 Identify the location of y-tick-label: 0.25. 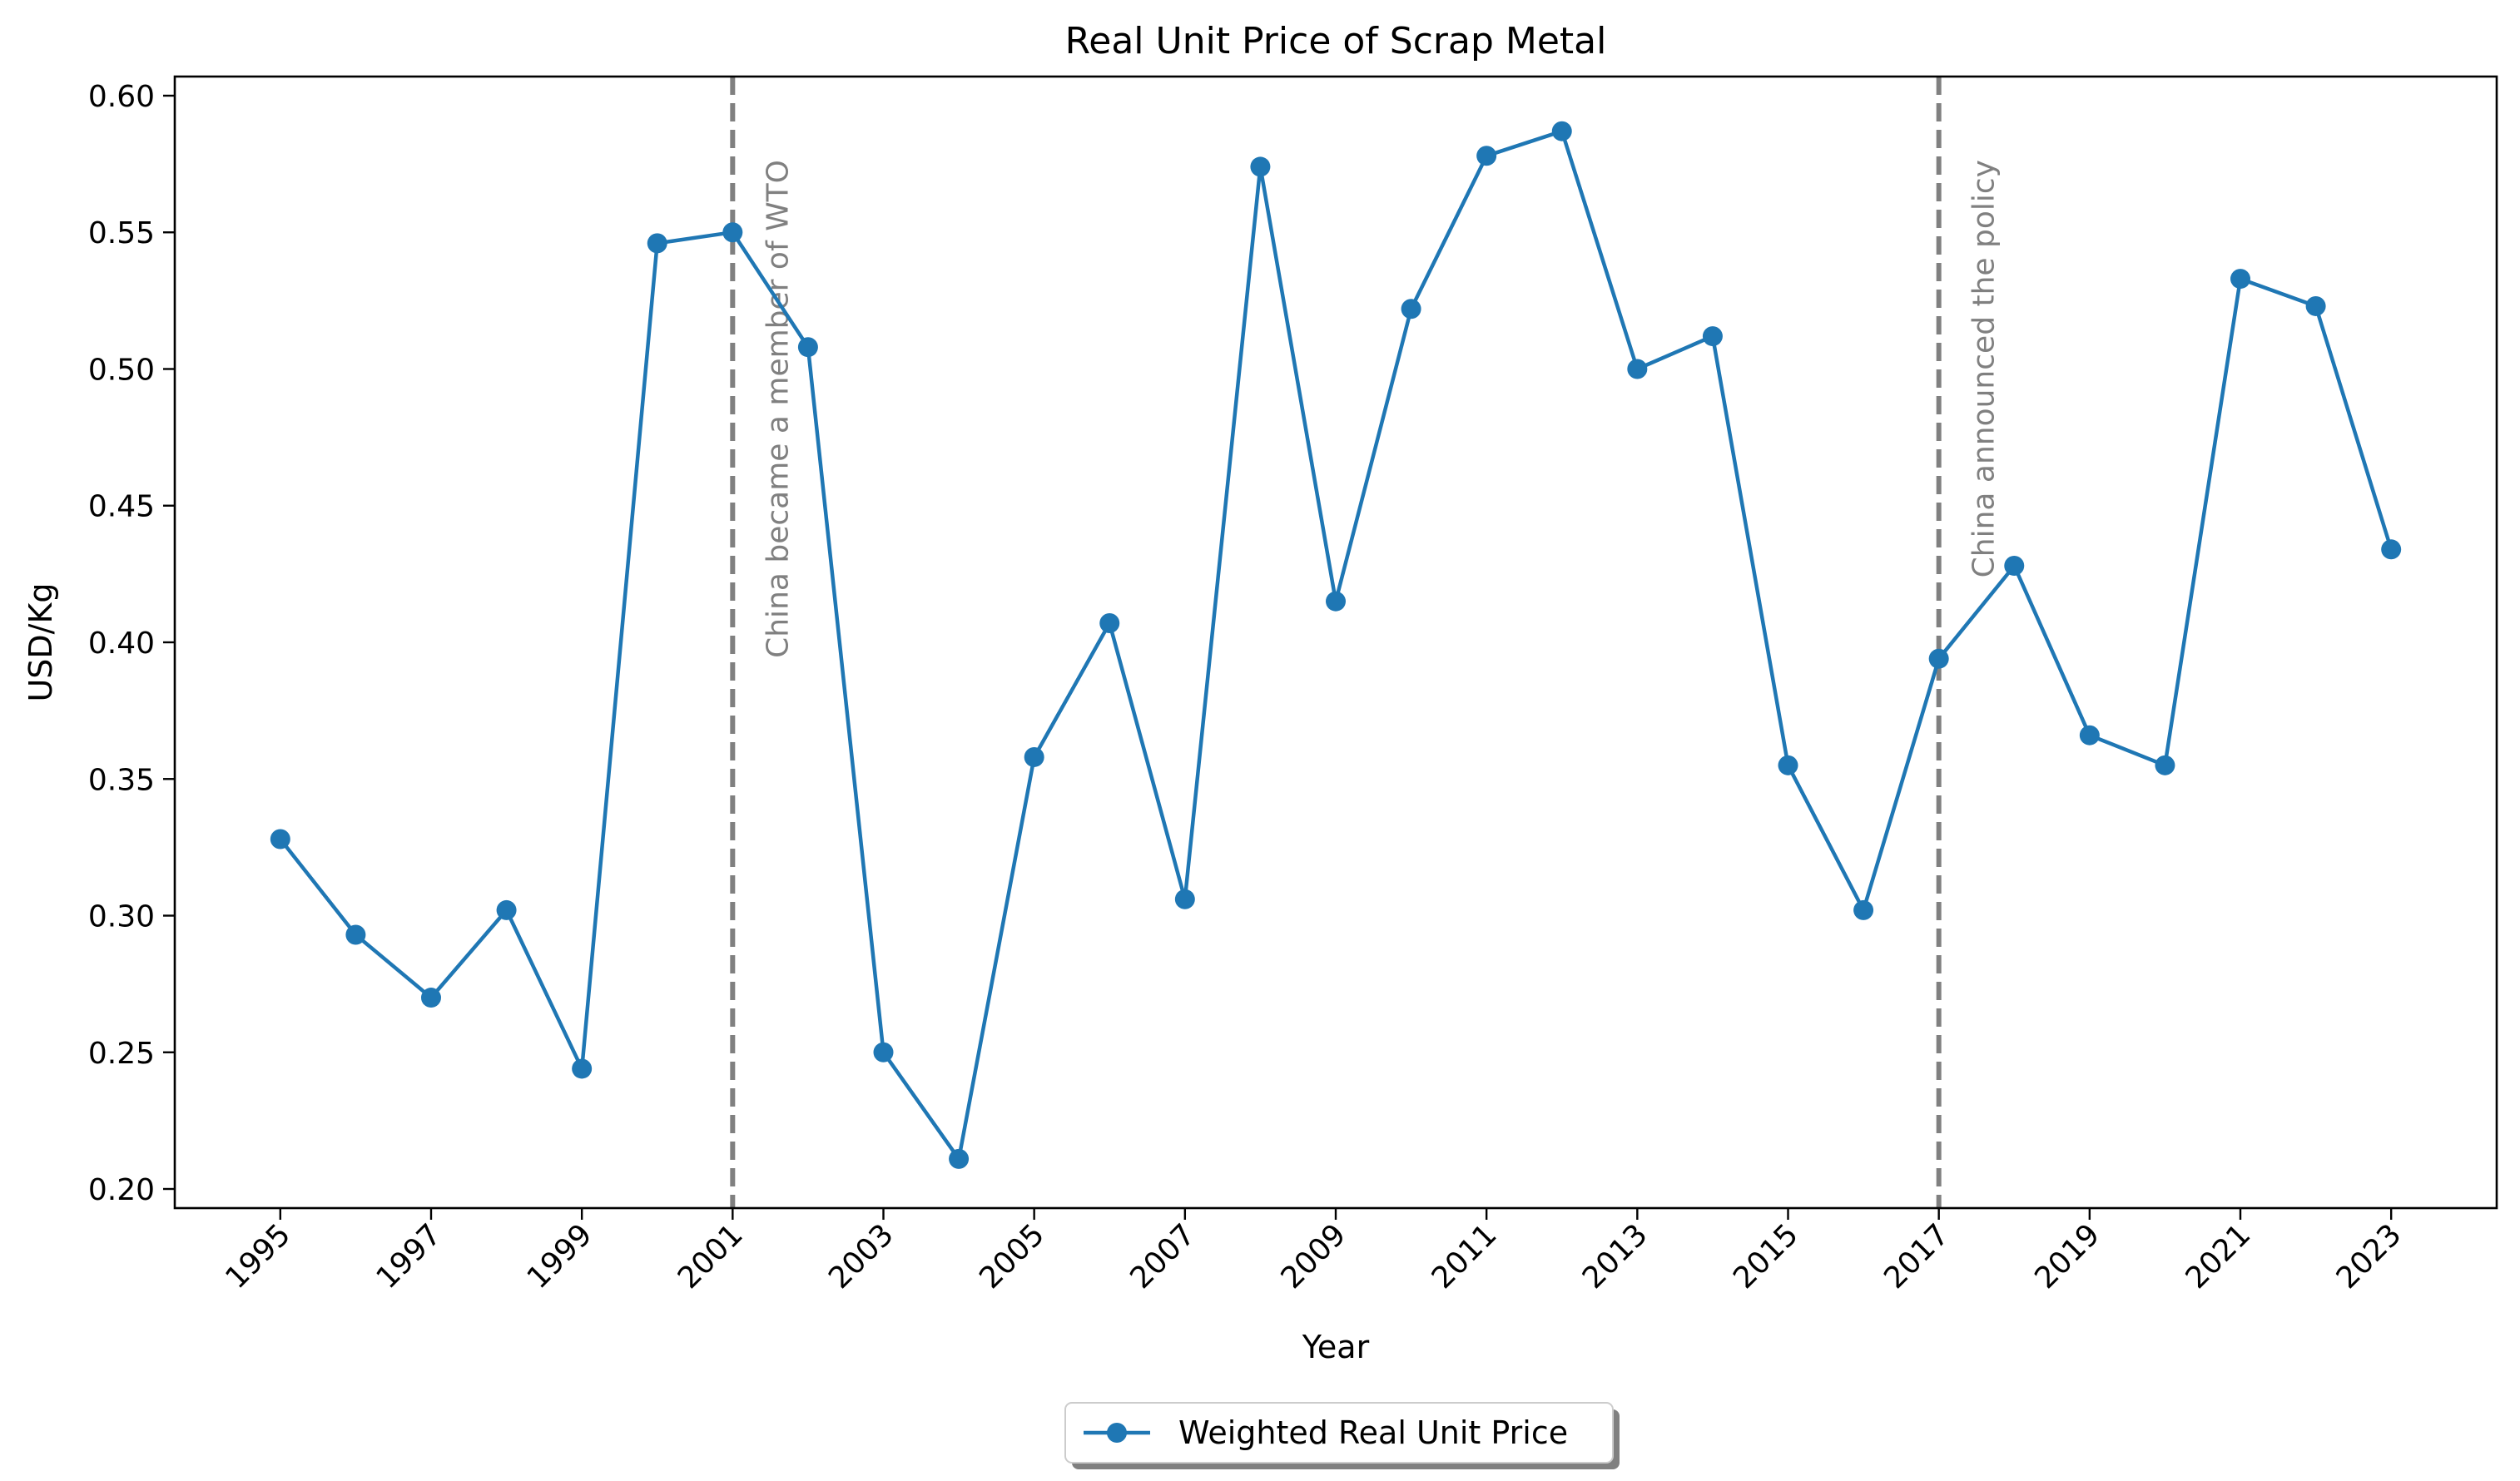
(121, 1054).